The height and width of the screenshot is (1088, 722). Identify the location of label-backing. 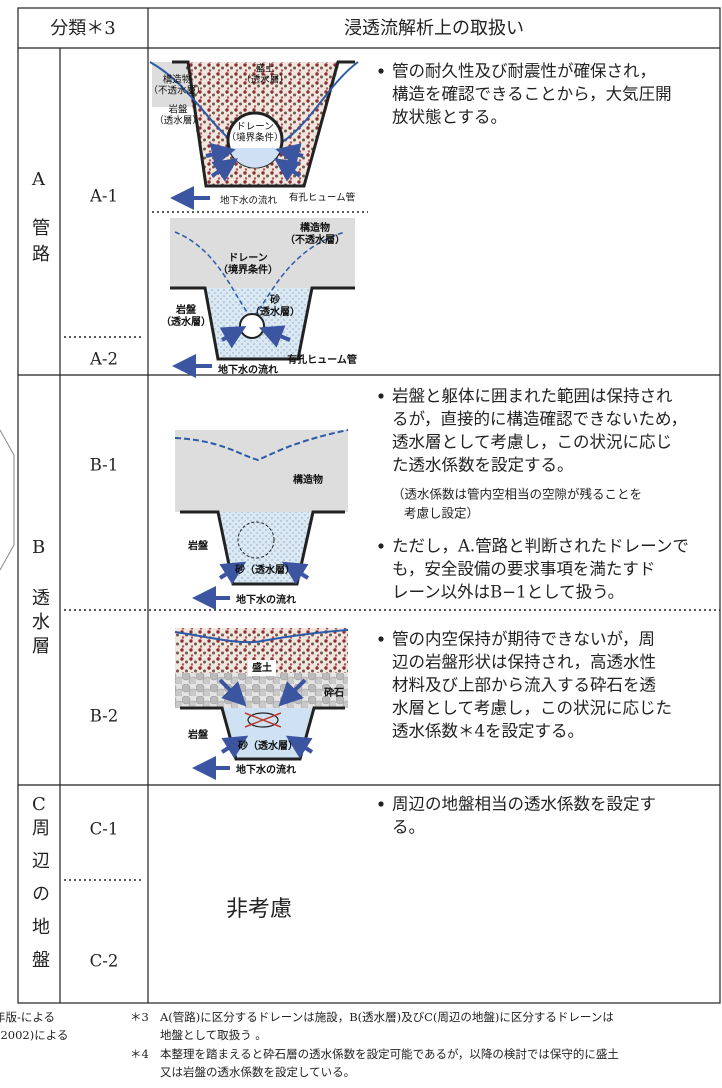
(262, 668).